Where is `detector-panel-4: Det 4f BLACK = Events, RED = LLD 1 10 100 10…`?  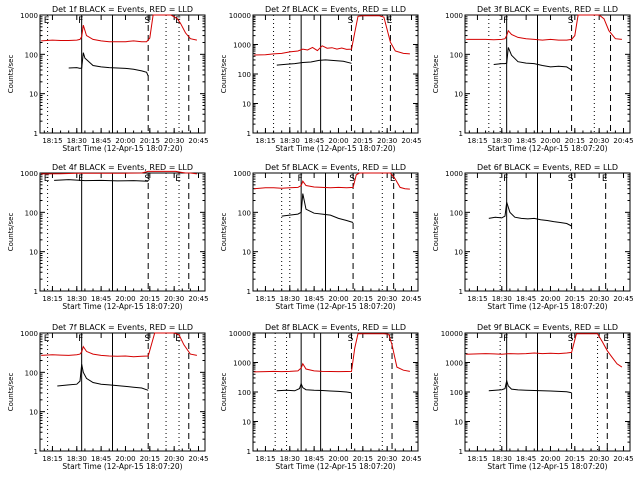 detector-panel-4: Det 4f BLACK = Events, RED = LLD 1 10 100 10… is located at coordinates (108, 237).